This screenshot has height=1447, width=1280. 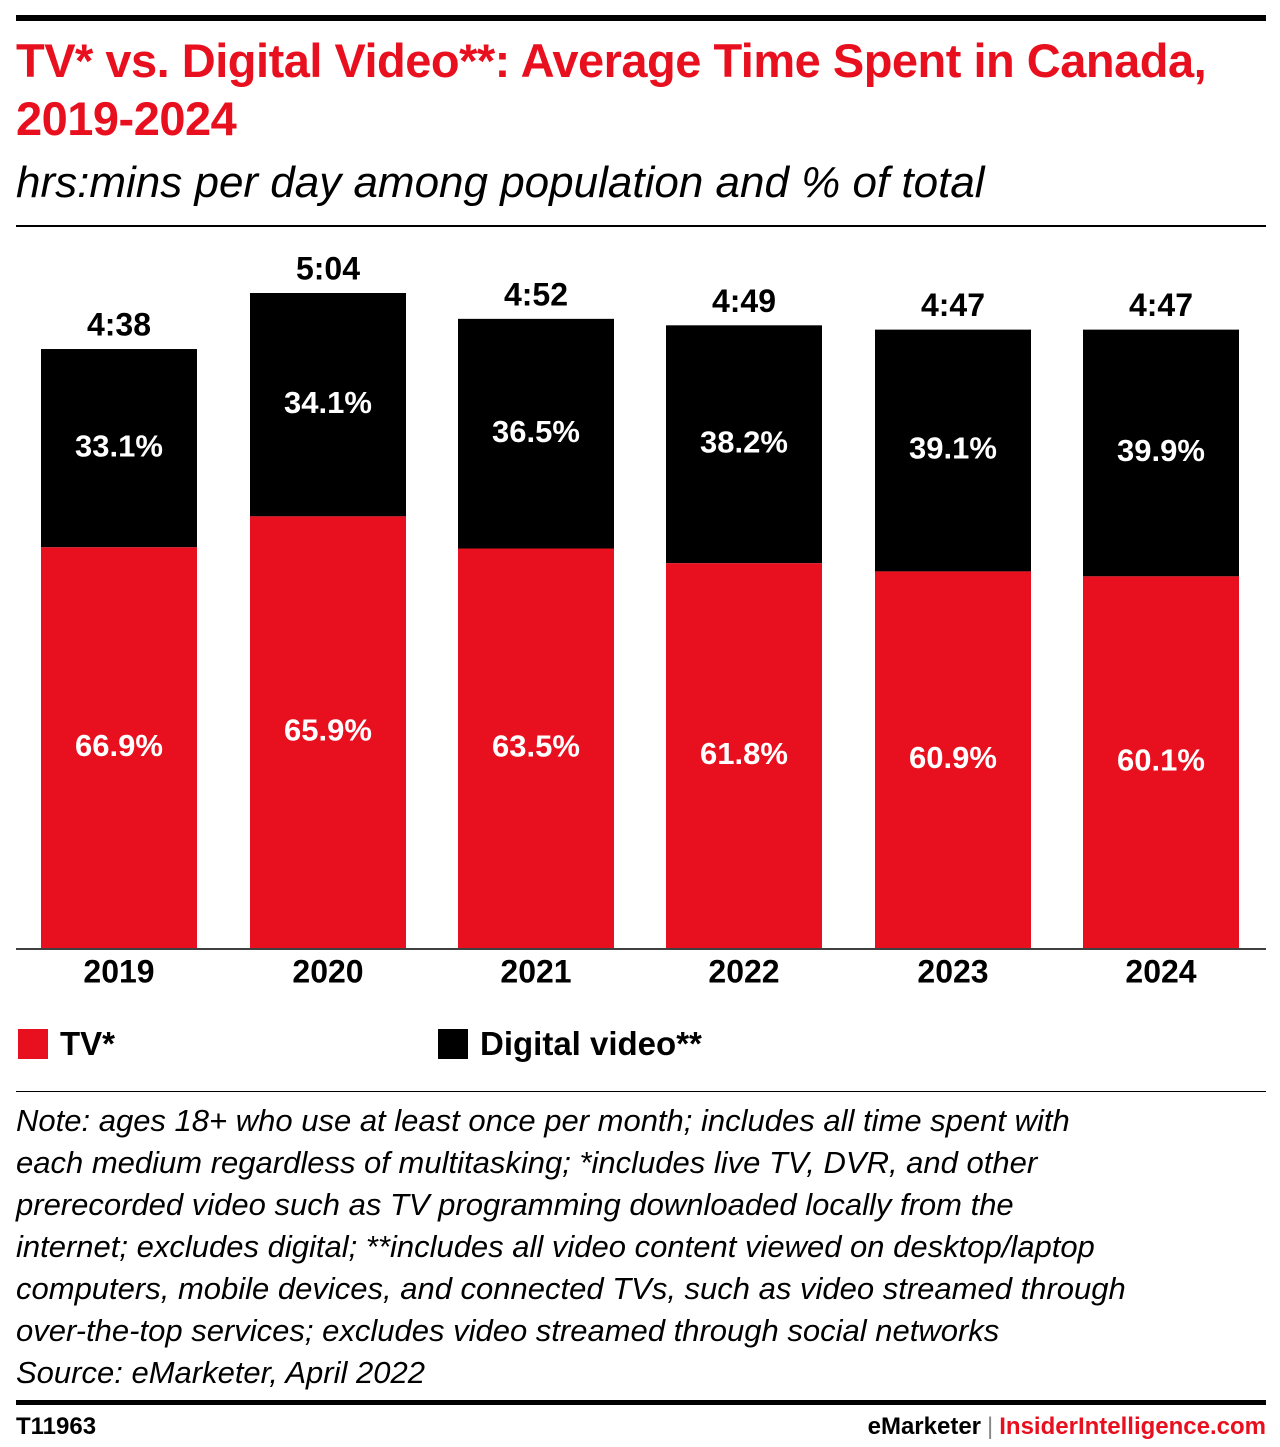 I want to click on total-label-2019: 4:38, so click(x=119, y=324).